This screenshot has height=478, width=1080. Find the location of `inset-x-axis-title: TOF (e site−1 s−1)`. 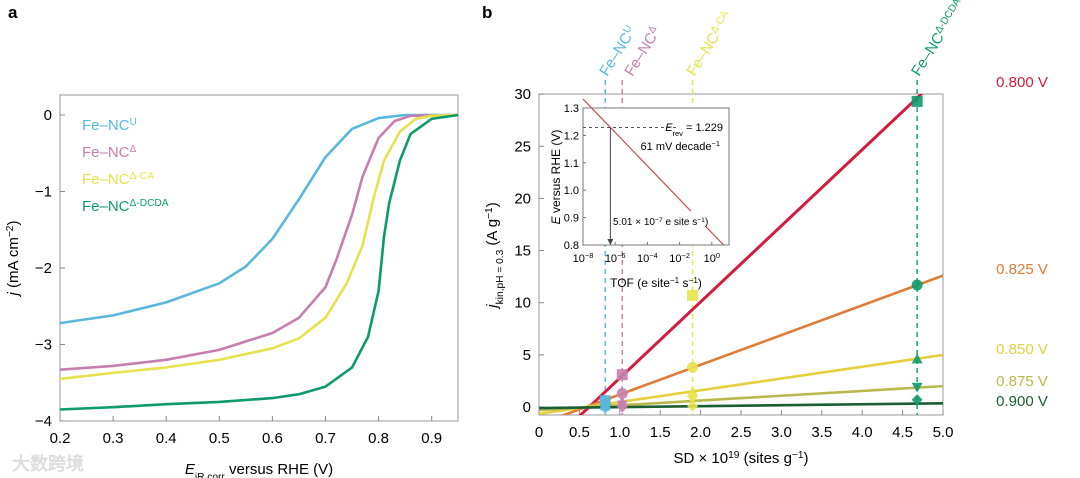

inset-x-axis-title: TOF (e site−1 s−1) is located at coordinates (656, 283).